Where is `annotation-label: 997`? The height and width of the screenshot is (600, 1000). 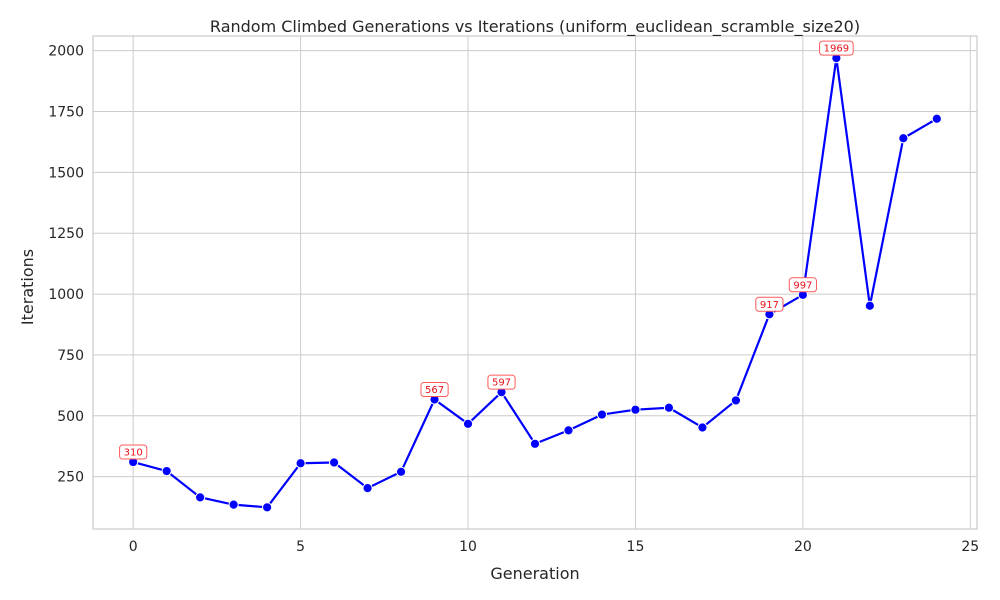
annotation-label: 997 is located at coordinates (802, 285).